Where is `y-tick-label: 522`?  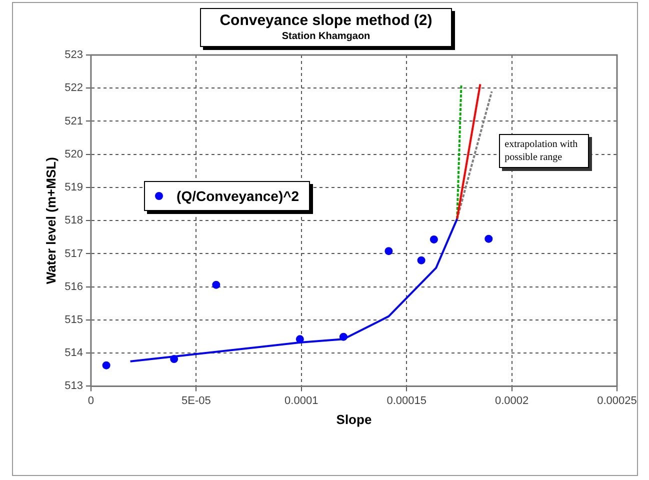 y-tick-label: 522 is located at coordinates (73, 88).